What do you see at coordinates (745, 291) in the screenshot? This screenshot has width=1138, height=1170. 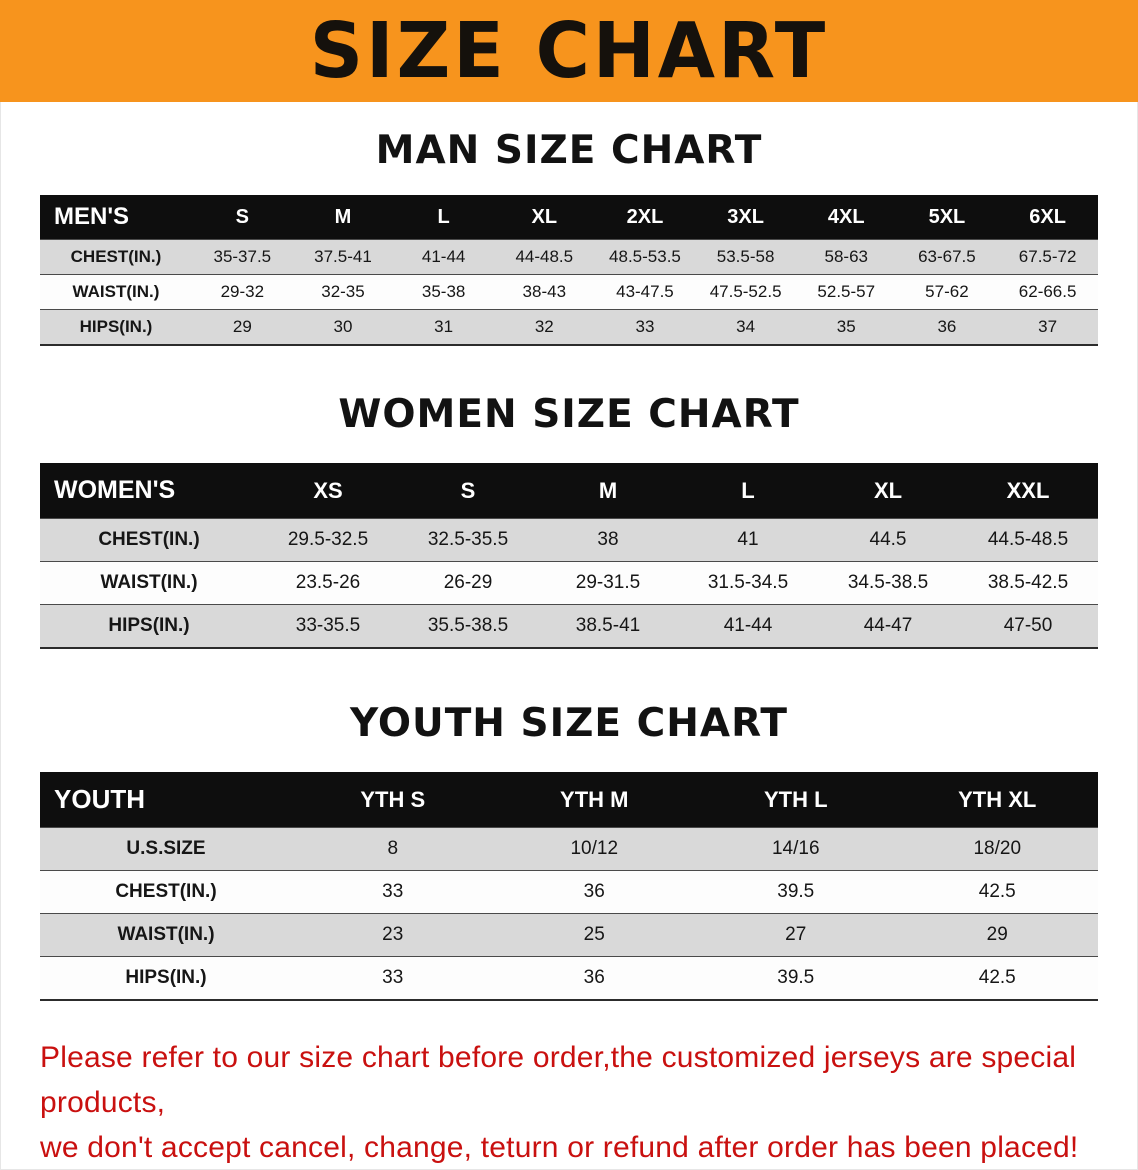 I see `size-value-cell: 47.5-52.5` at bounding box center [745, 291].